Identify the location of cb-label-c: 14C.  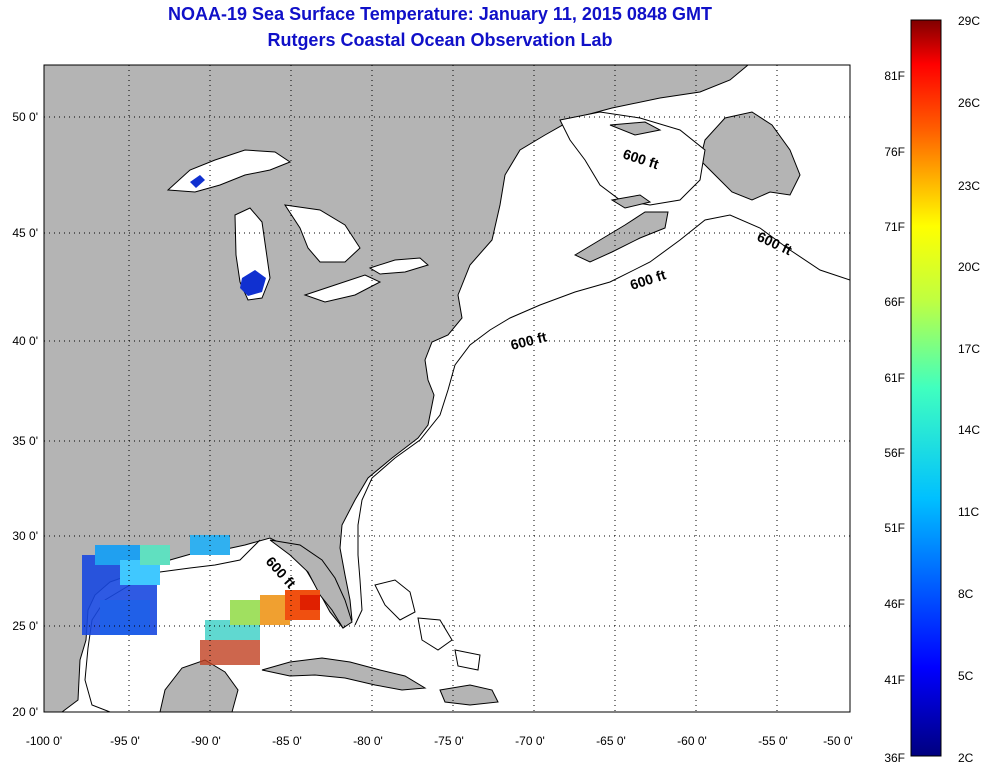
(969, 430).